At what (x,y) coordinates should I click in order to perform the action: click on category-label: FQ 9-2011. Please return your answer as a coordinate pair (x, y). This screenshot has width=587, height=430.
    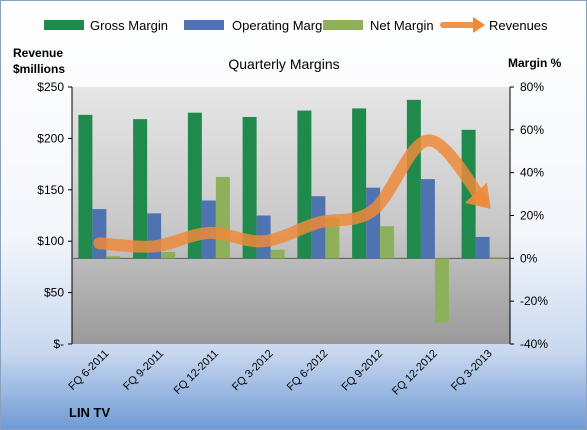
    Looking at the image, I should click on (143, 370).